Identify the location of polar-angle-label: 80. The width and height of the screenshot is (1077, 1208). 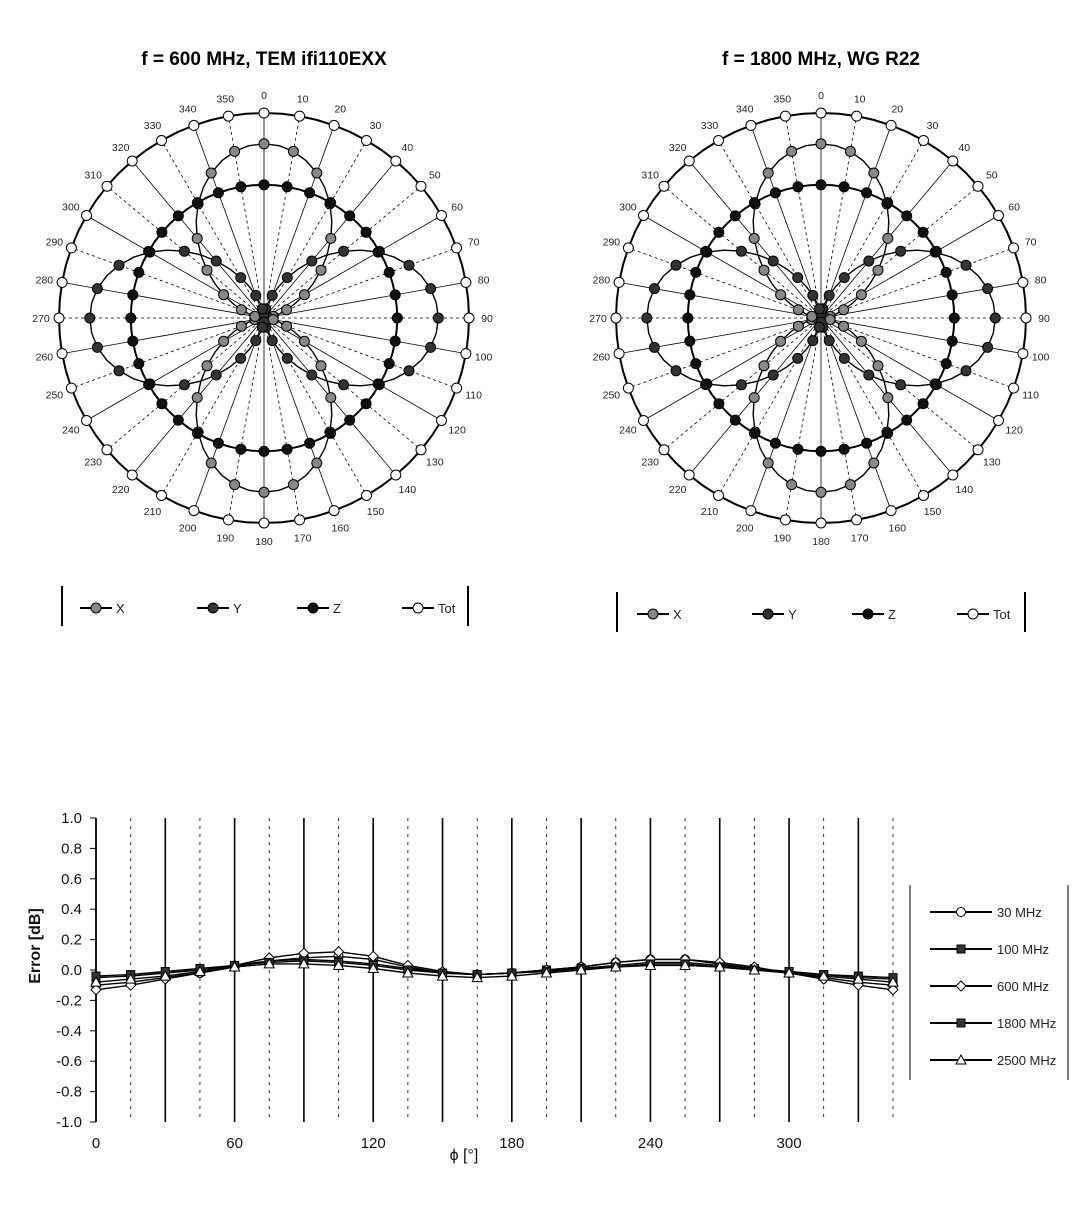
(484, 280).